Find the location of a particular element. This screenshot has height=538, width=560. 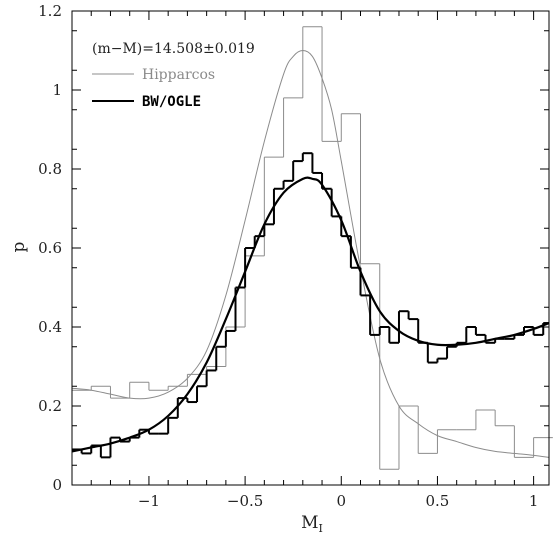

x-axis-label-subscript: I is located at coordinates (321, 528).